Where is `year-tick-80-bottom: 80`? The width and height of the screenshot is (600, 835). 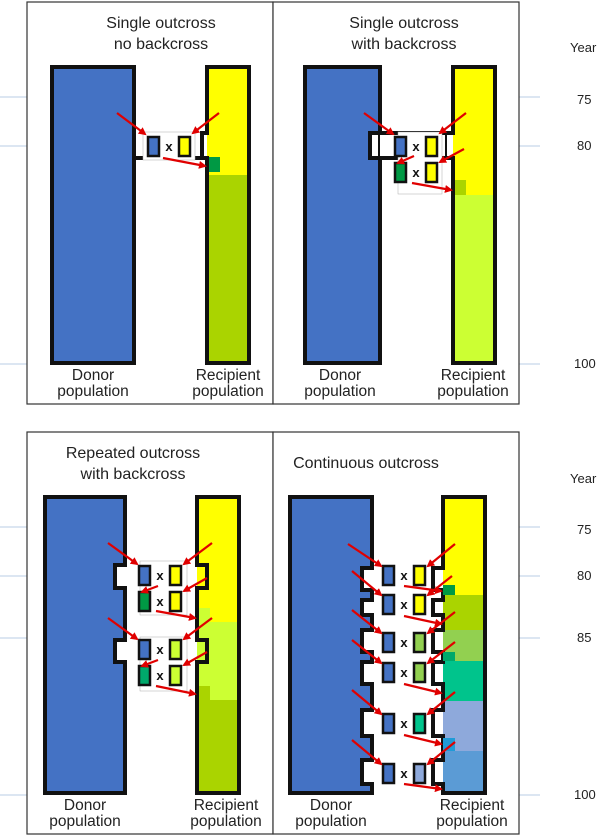
year-tick-80-bottom: 80 is located at coordinates (584, 575).